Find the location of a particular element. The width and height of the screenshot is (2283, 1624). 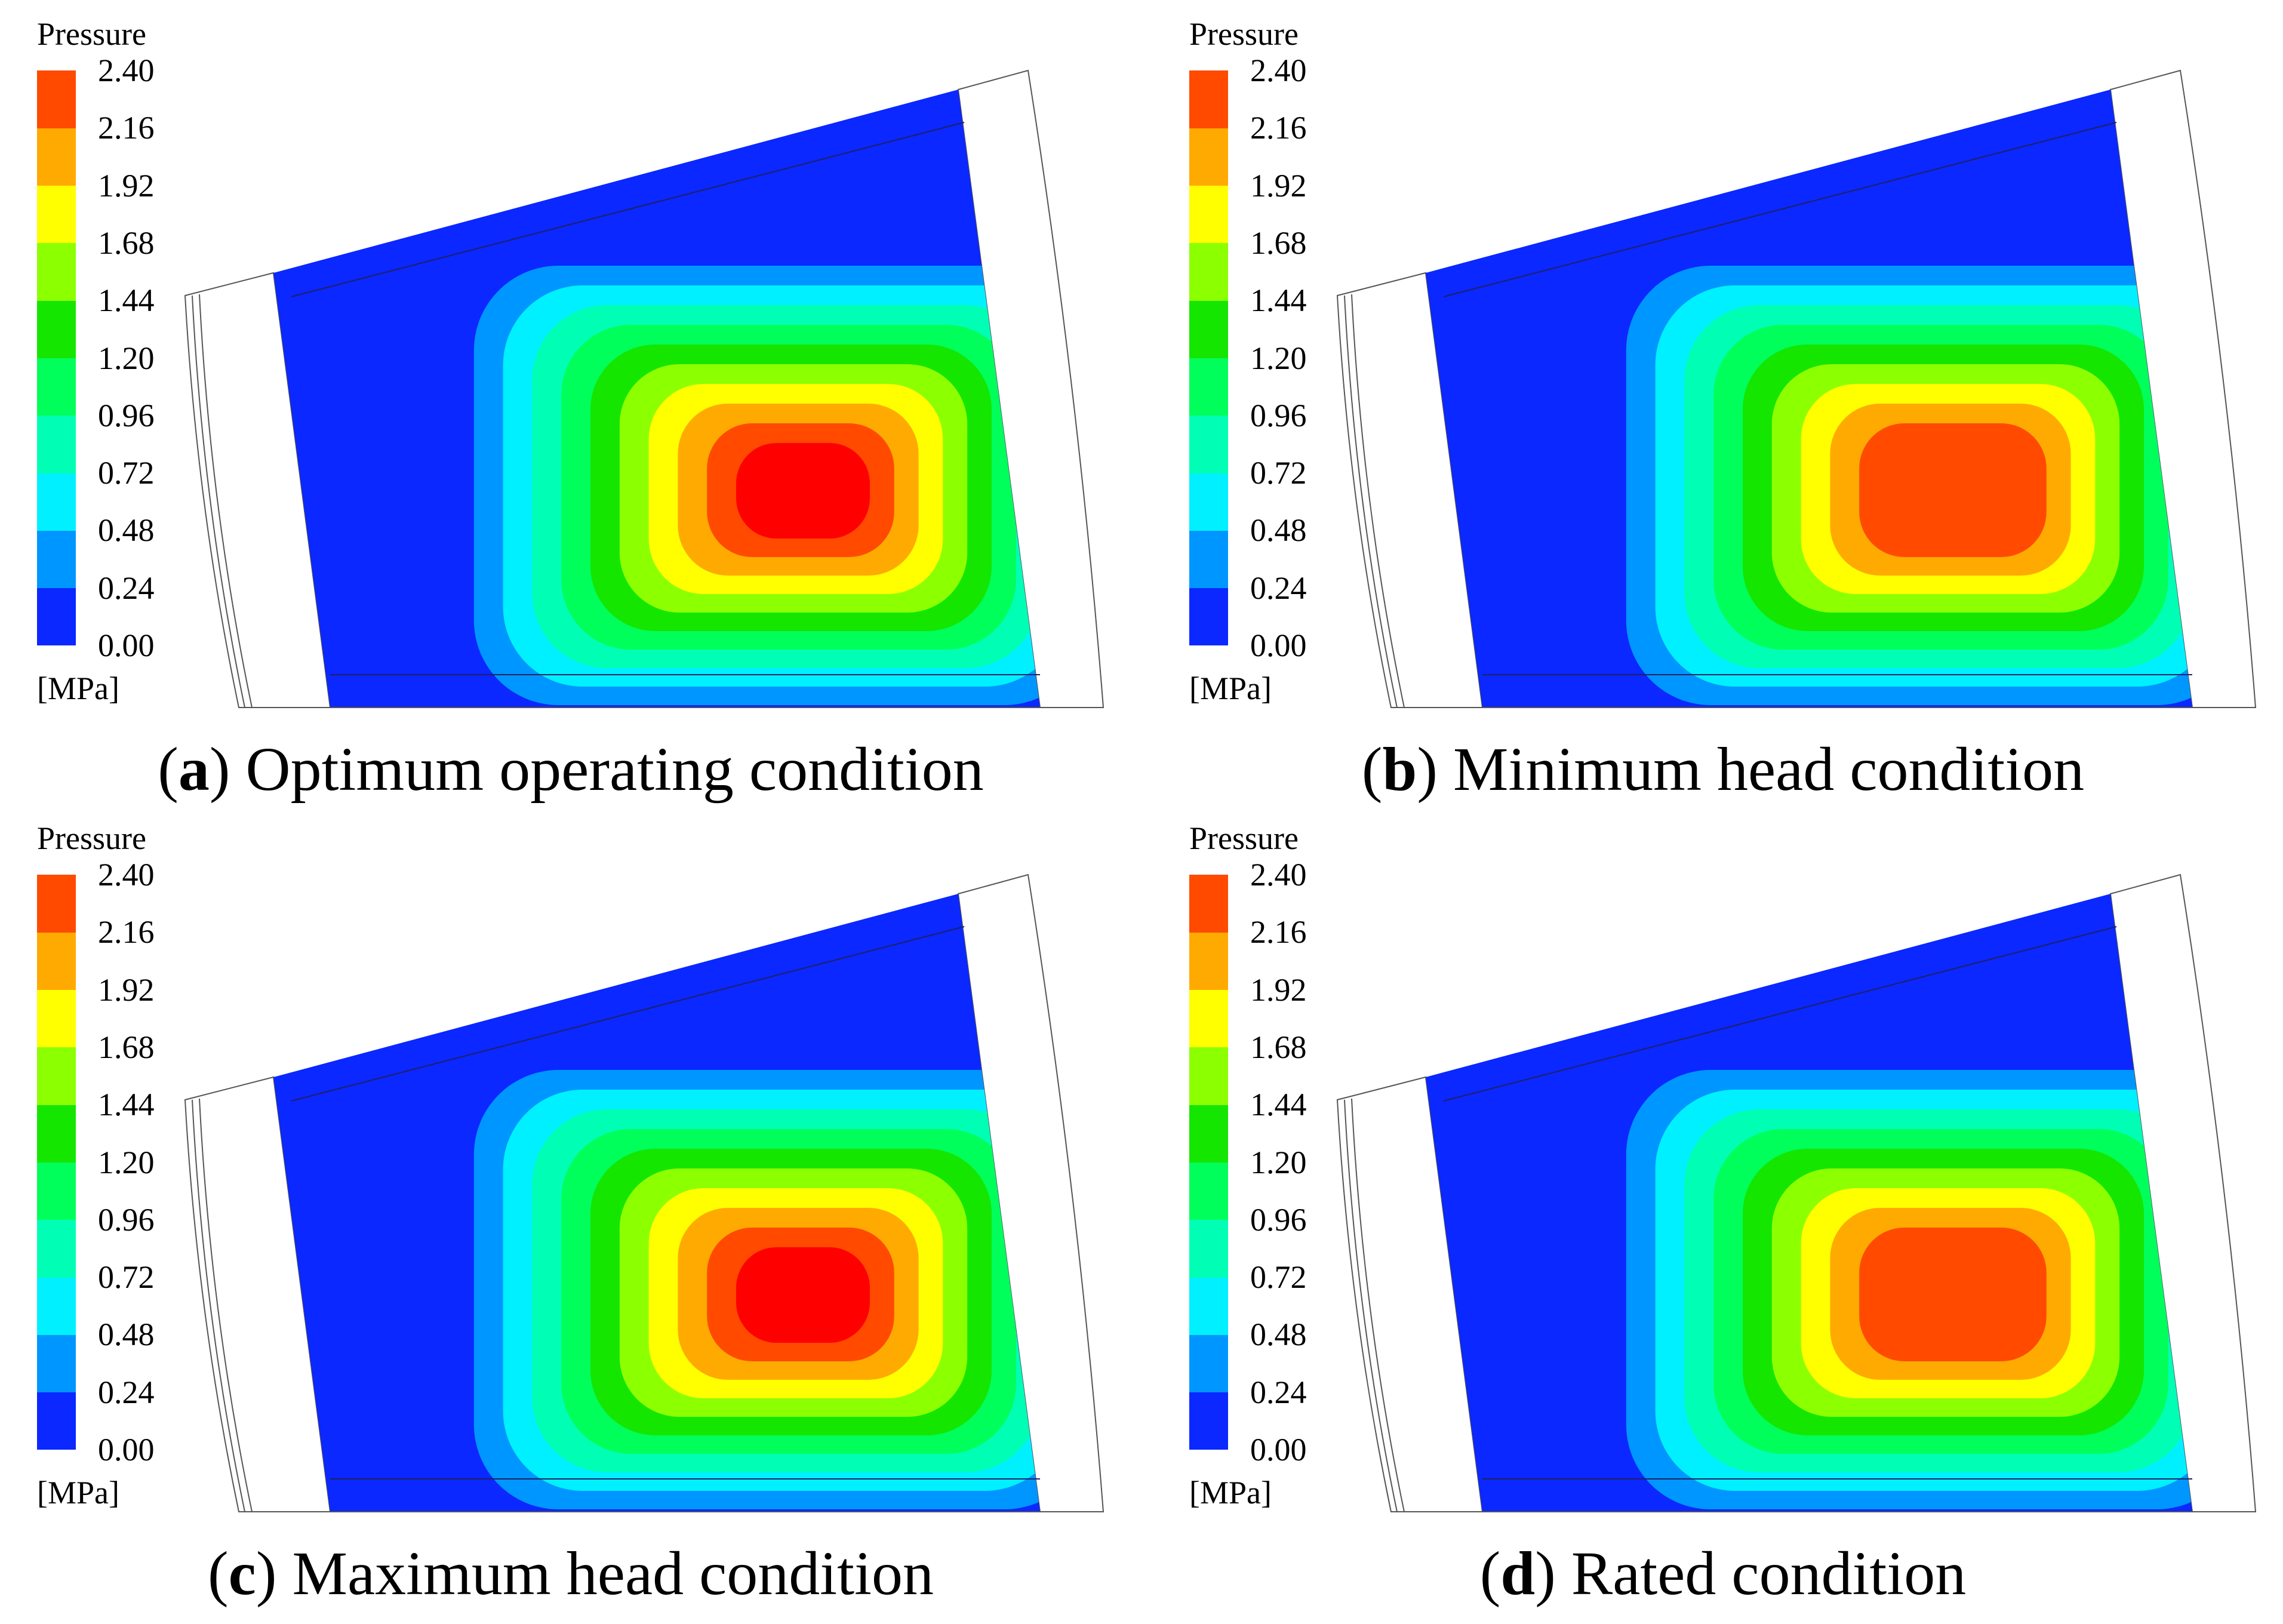

legend-tick-label: 1.68 is located at coordinates (126, 1047).